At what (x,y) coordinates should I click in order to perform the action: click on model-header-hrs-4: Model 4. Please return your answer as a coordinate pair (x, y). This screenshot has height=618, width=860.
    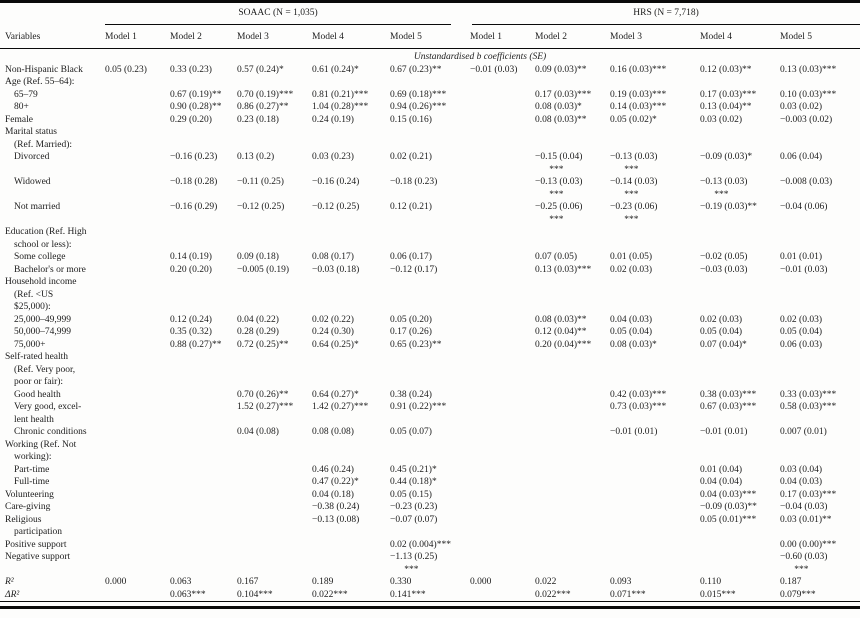
    Looking at the image, I should click on (735, 36).